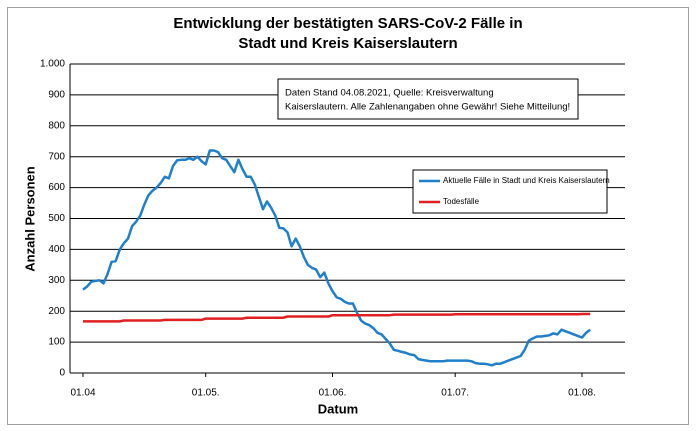  I want to click on y-tick-label: 300, so click(56, 280).